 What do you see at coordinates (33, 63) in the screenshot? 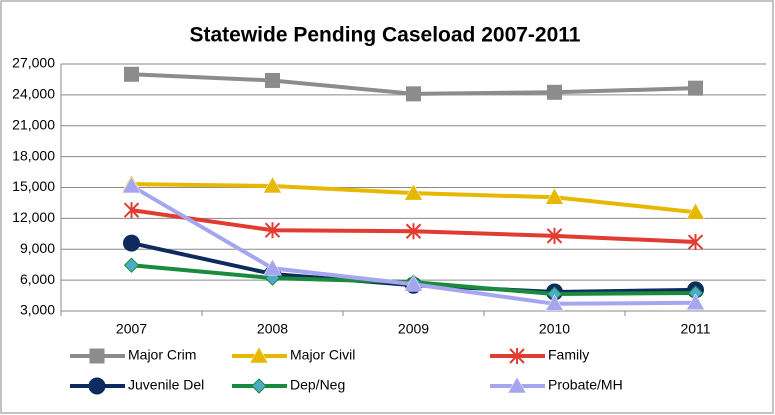
I see `y-tick-label: 27,000` at bounding box center [33, 63].